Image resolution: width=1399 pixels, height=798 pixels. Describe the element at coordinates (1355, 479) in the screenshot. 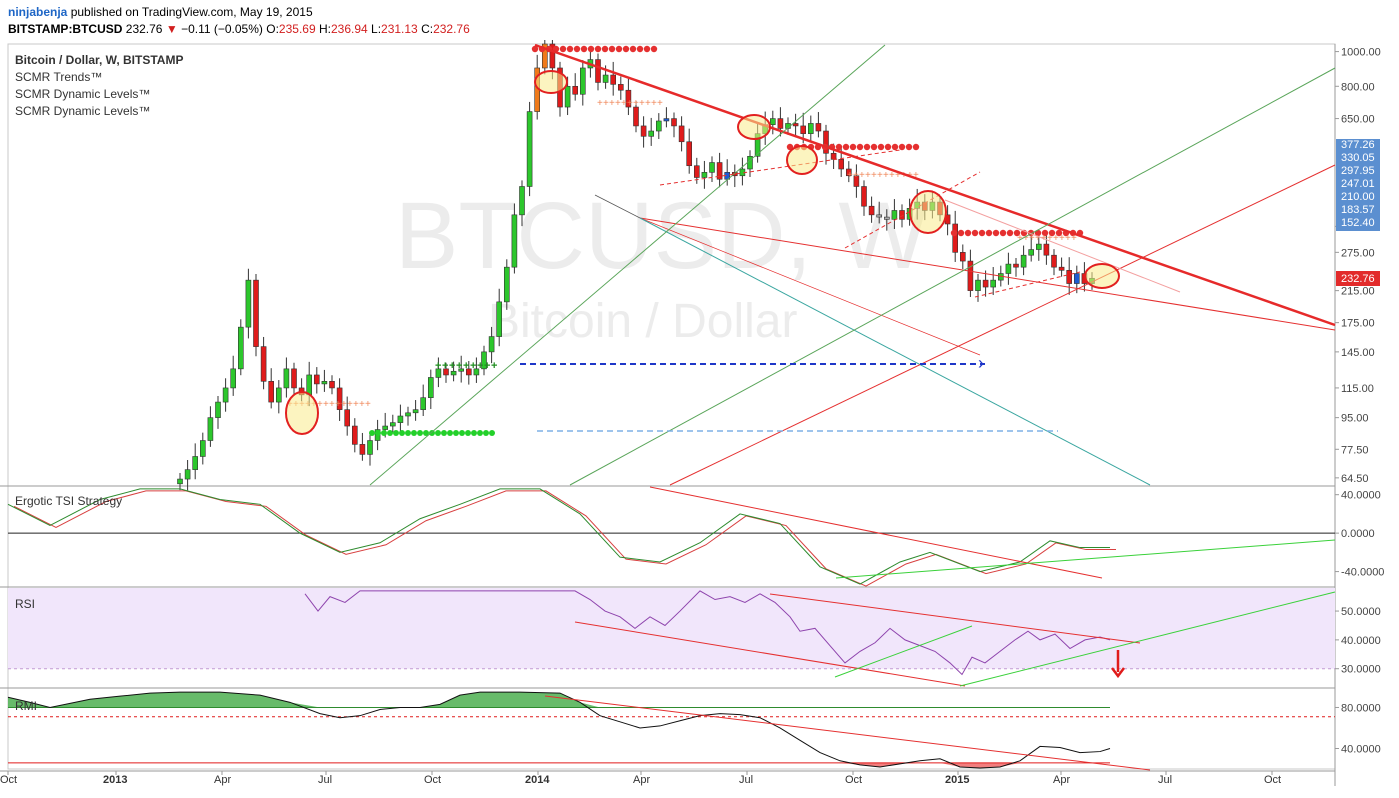

I see `price-tick-label: 64.50` at that location.